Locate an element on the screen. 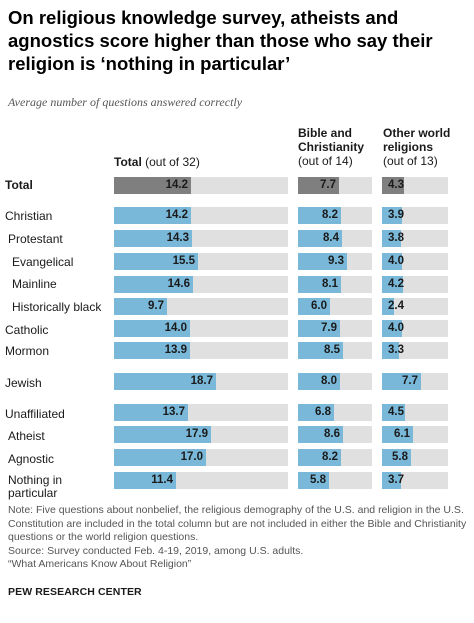 The height and width of the screenshot is (623, 474). column-header-bible: Bible and Christianity (out of 14) is located at coordinates (331, 147).